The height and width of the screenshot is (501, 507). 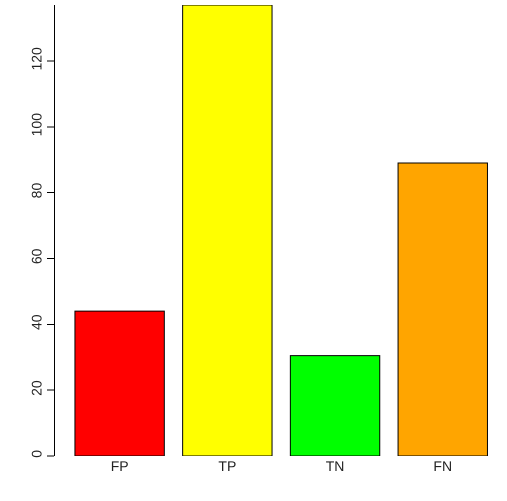 What do you see at coordinates (227, 466) in the screenshot?
I see `x-tick-label: TP` at bounding box center [227, 466].